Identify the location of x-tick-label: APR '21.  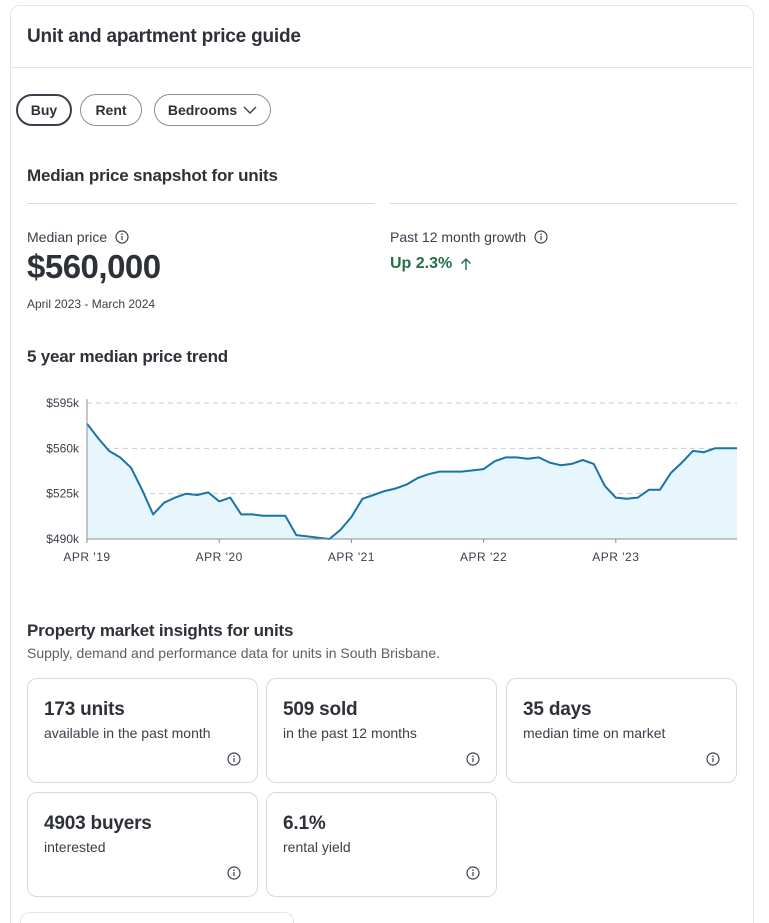
(351, 557).